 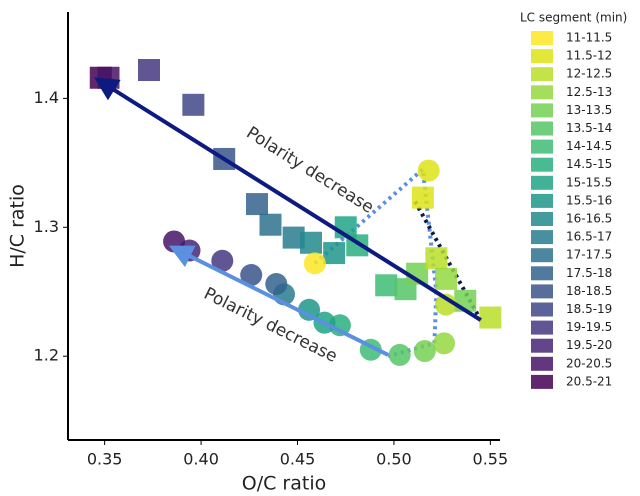 I want to click on y-tick-label: 1.4, so click(x=46, y=97).